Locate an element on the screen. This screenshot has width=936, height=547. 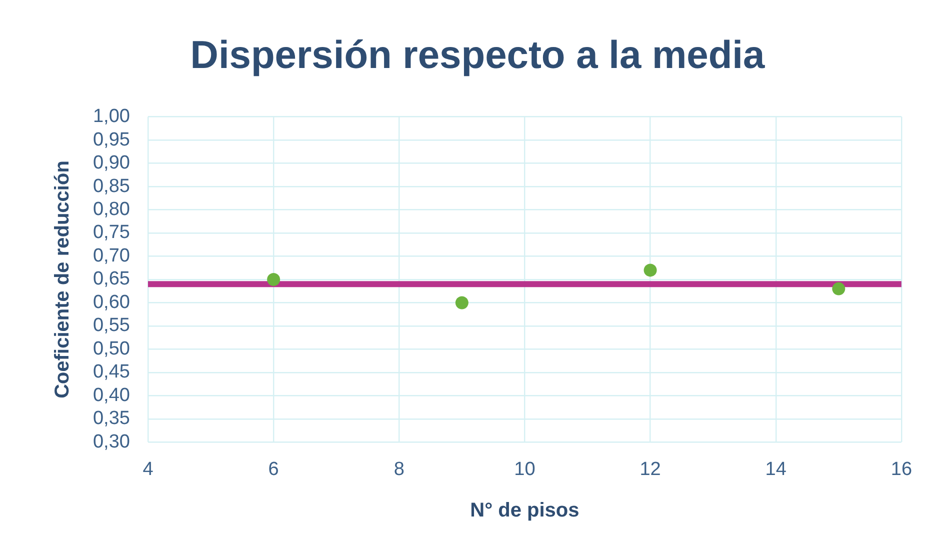
y-tick-label: 0,30 is located at coordinates (111, 441).